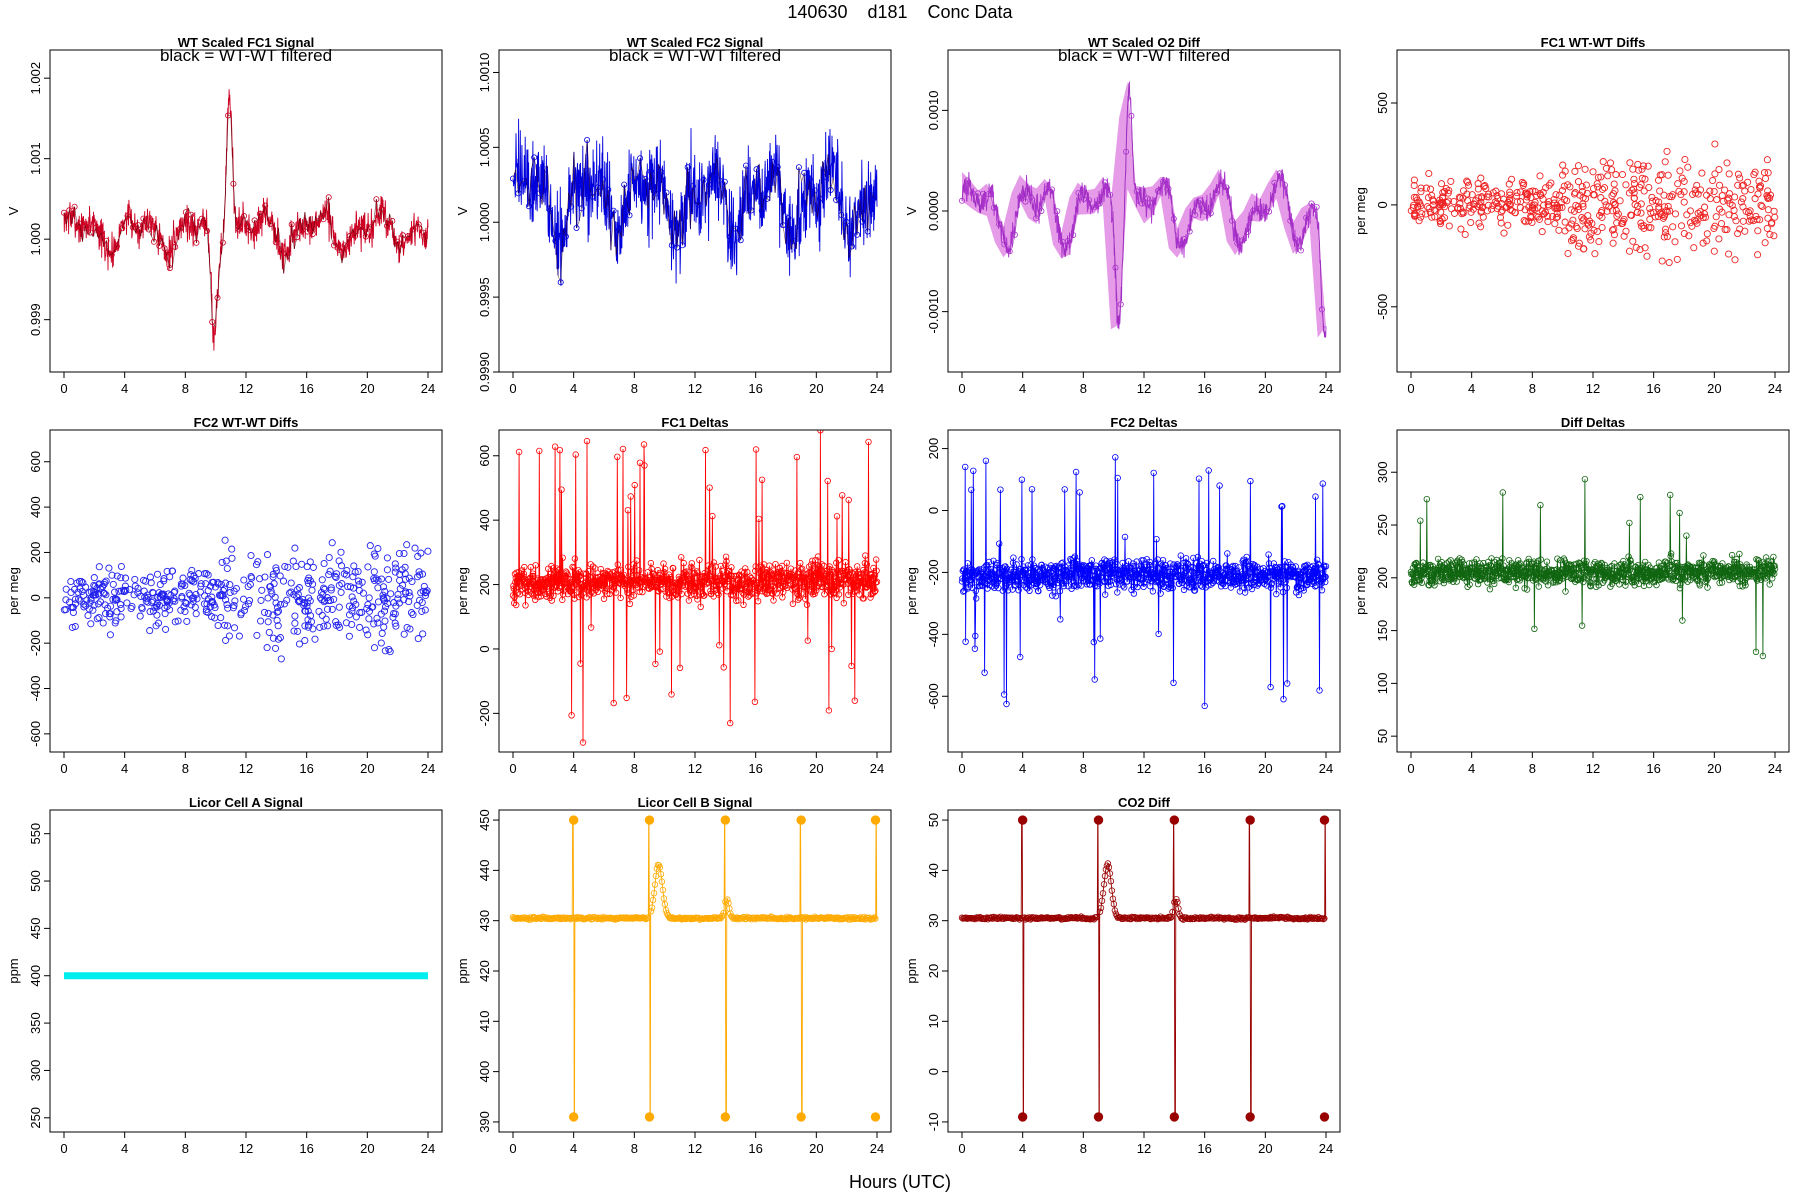 The image size is (1800, 1200). I want to click on y-tick-label: 410, so click(484, 1021).